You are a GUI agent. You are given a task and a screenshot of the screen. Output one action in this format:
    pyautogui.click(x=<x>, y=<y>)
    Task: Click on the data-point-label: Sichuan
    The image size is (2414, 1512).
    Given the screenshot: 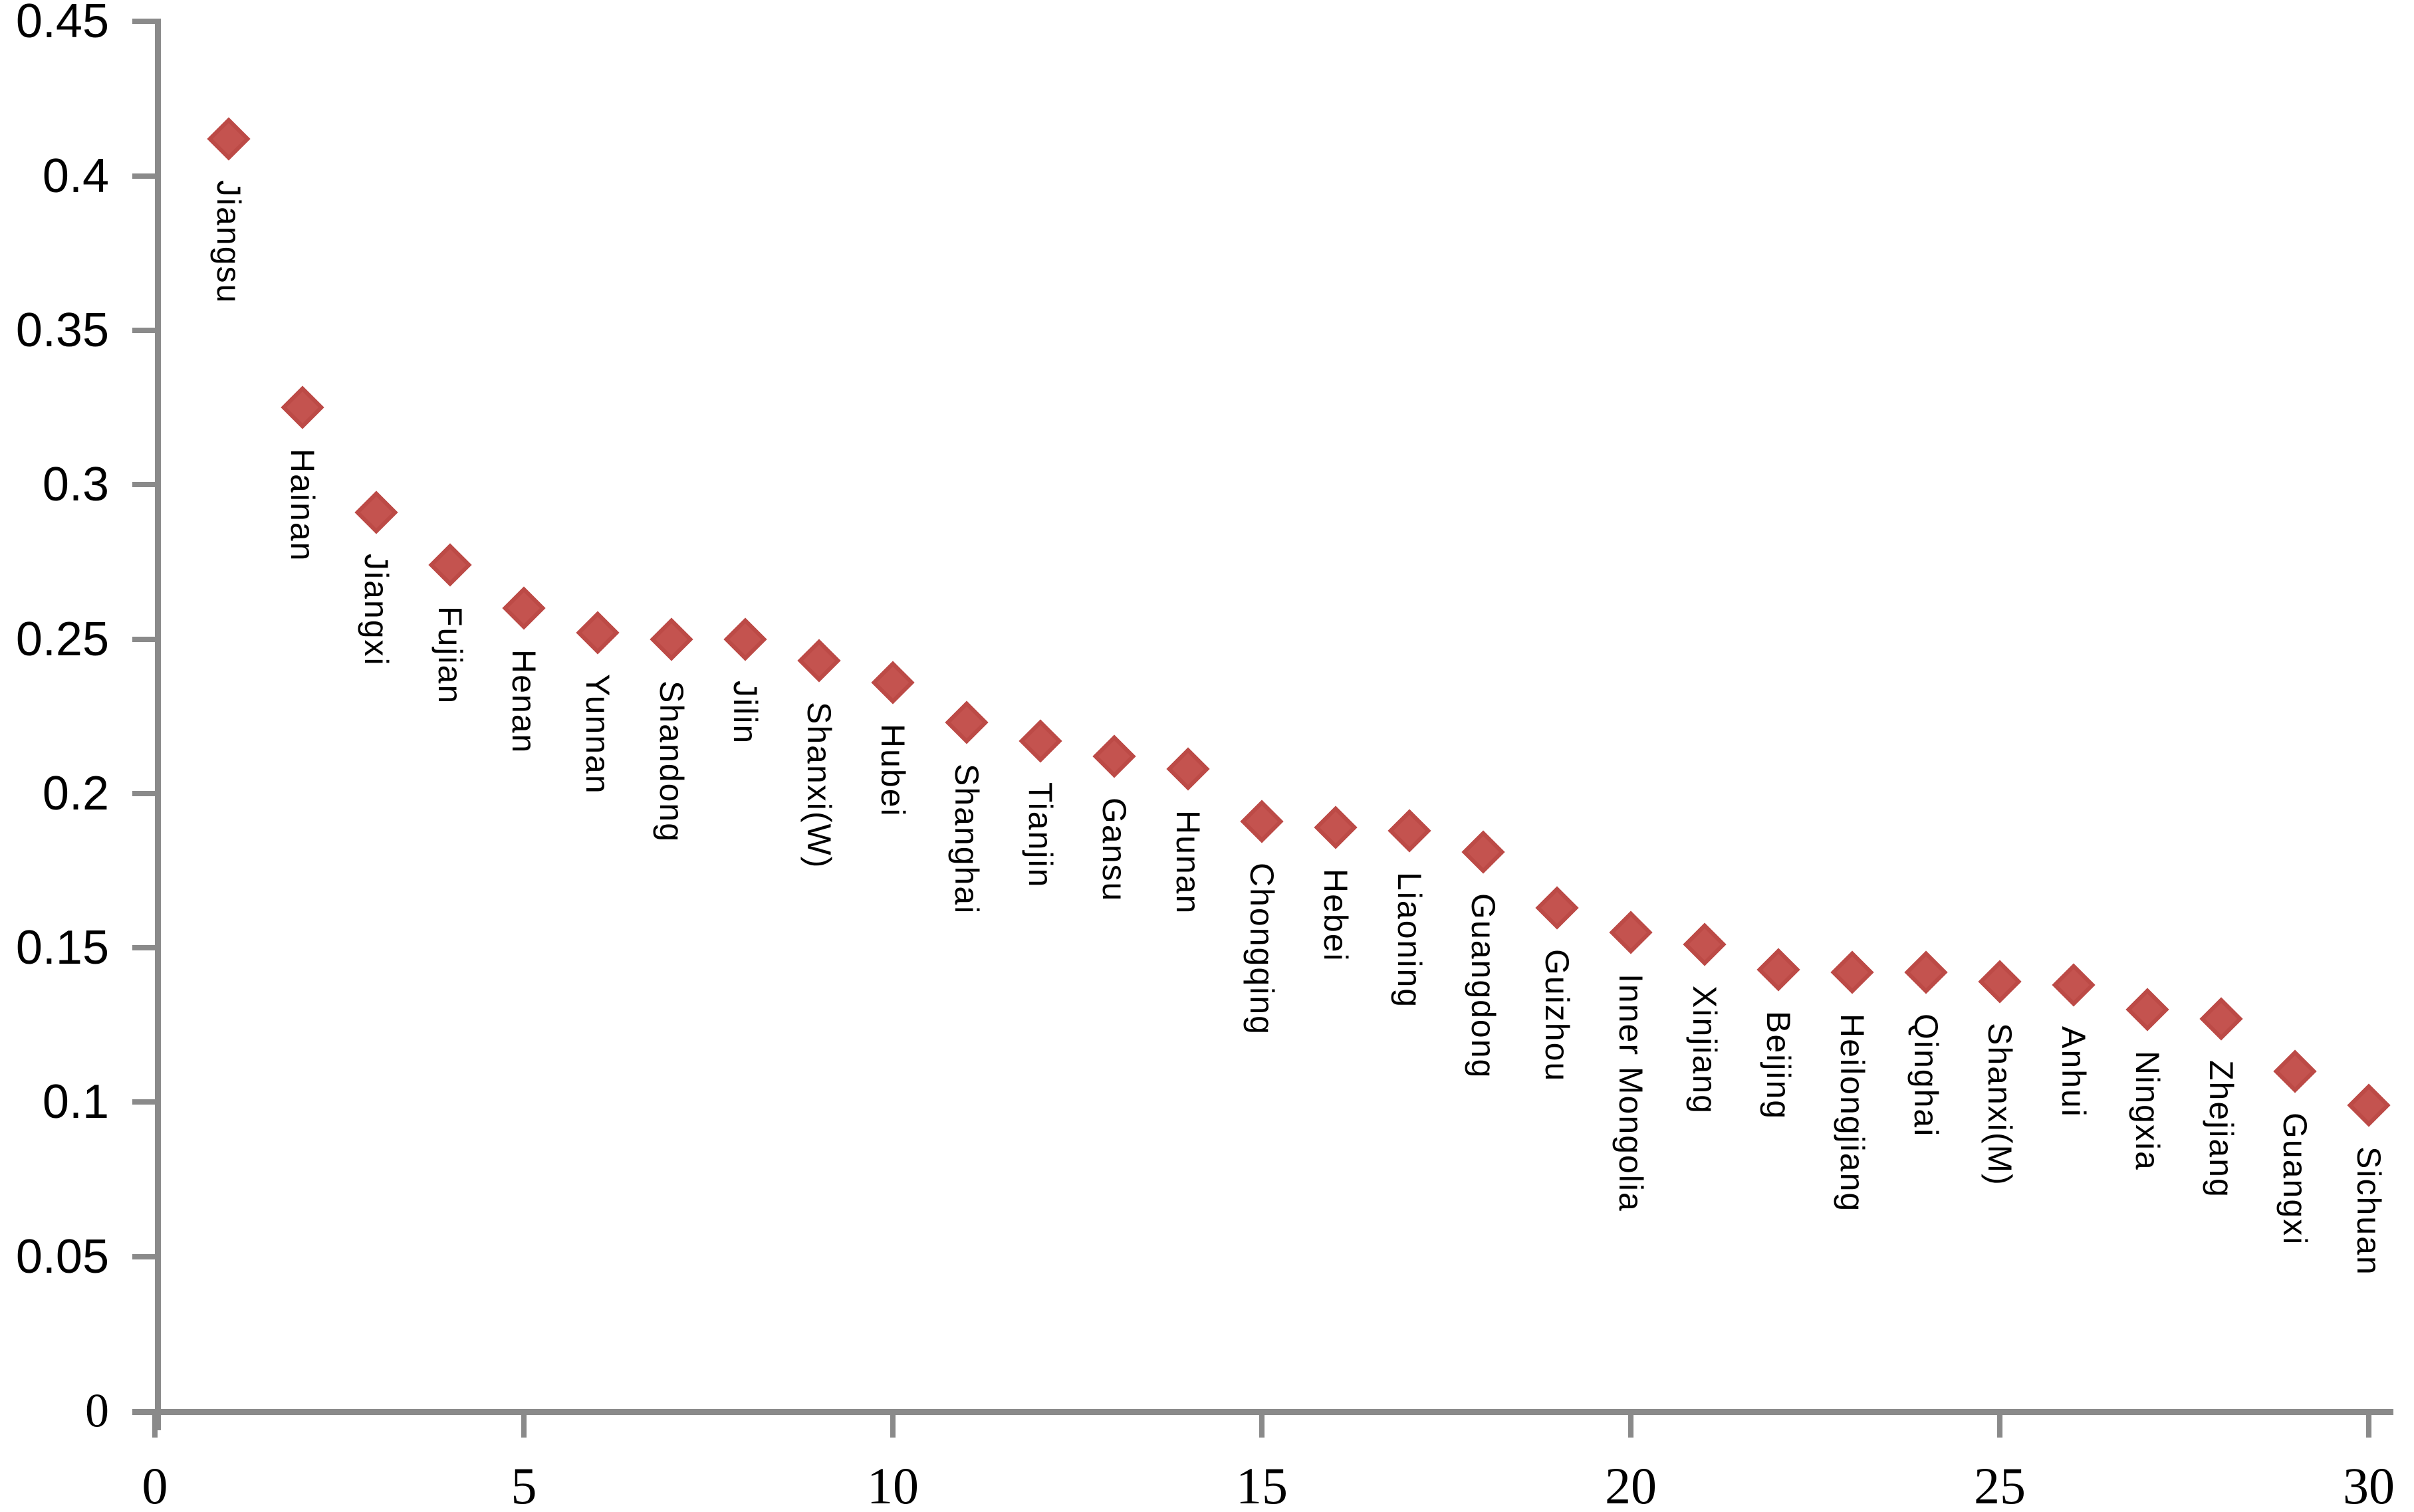 What is the action you would take?
    pyautogui.click(x=2368, y=1211)
    